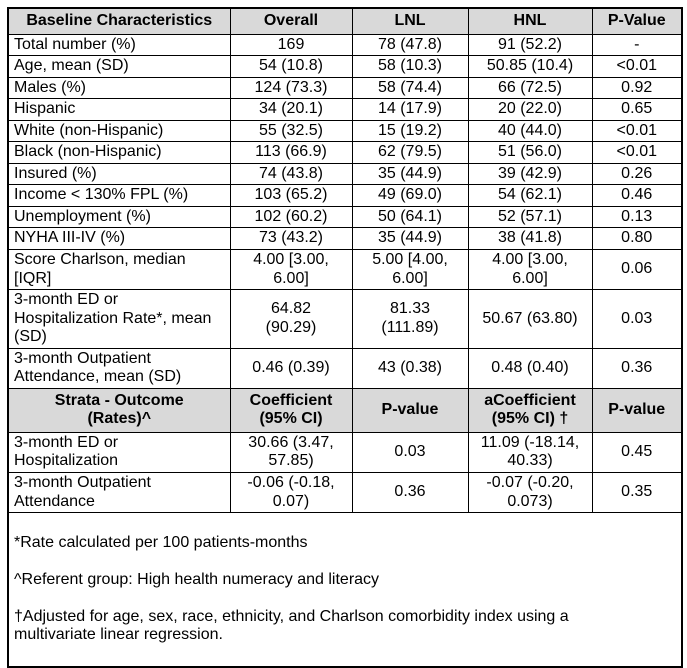 Image resolution: width=687 pixels, height=668 pixels. I want to click on column-header-hnl: HNL, so click(530, 21).